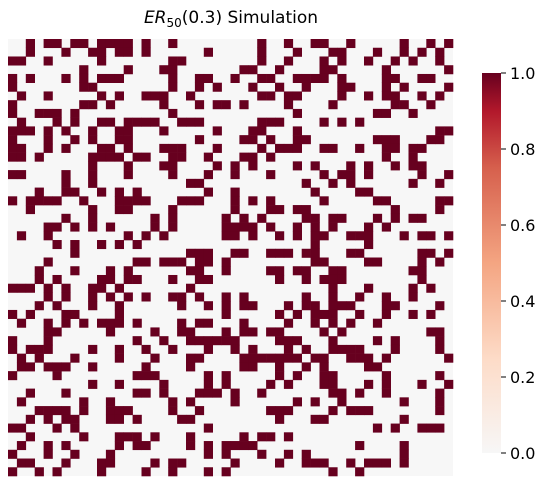 The image size is (546, 493). What do you see at coordinates (231, 19) in the screenshot?
I see `chart-title: ER50(0.3) Simulation` at bounding box center [231, 19].